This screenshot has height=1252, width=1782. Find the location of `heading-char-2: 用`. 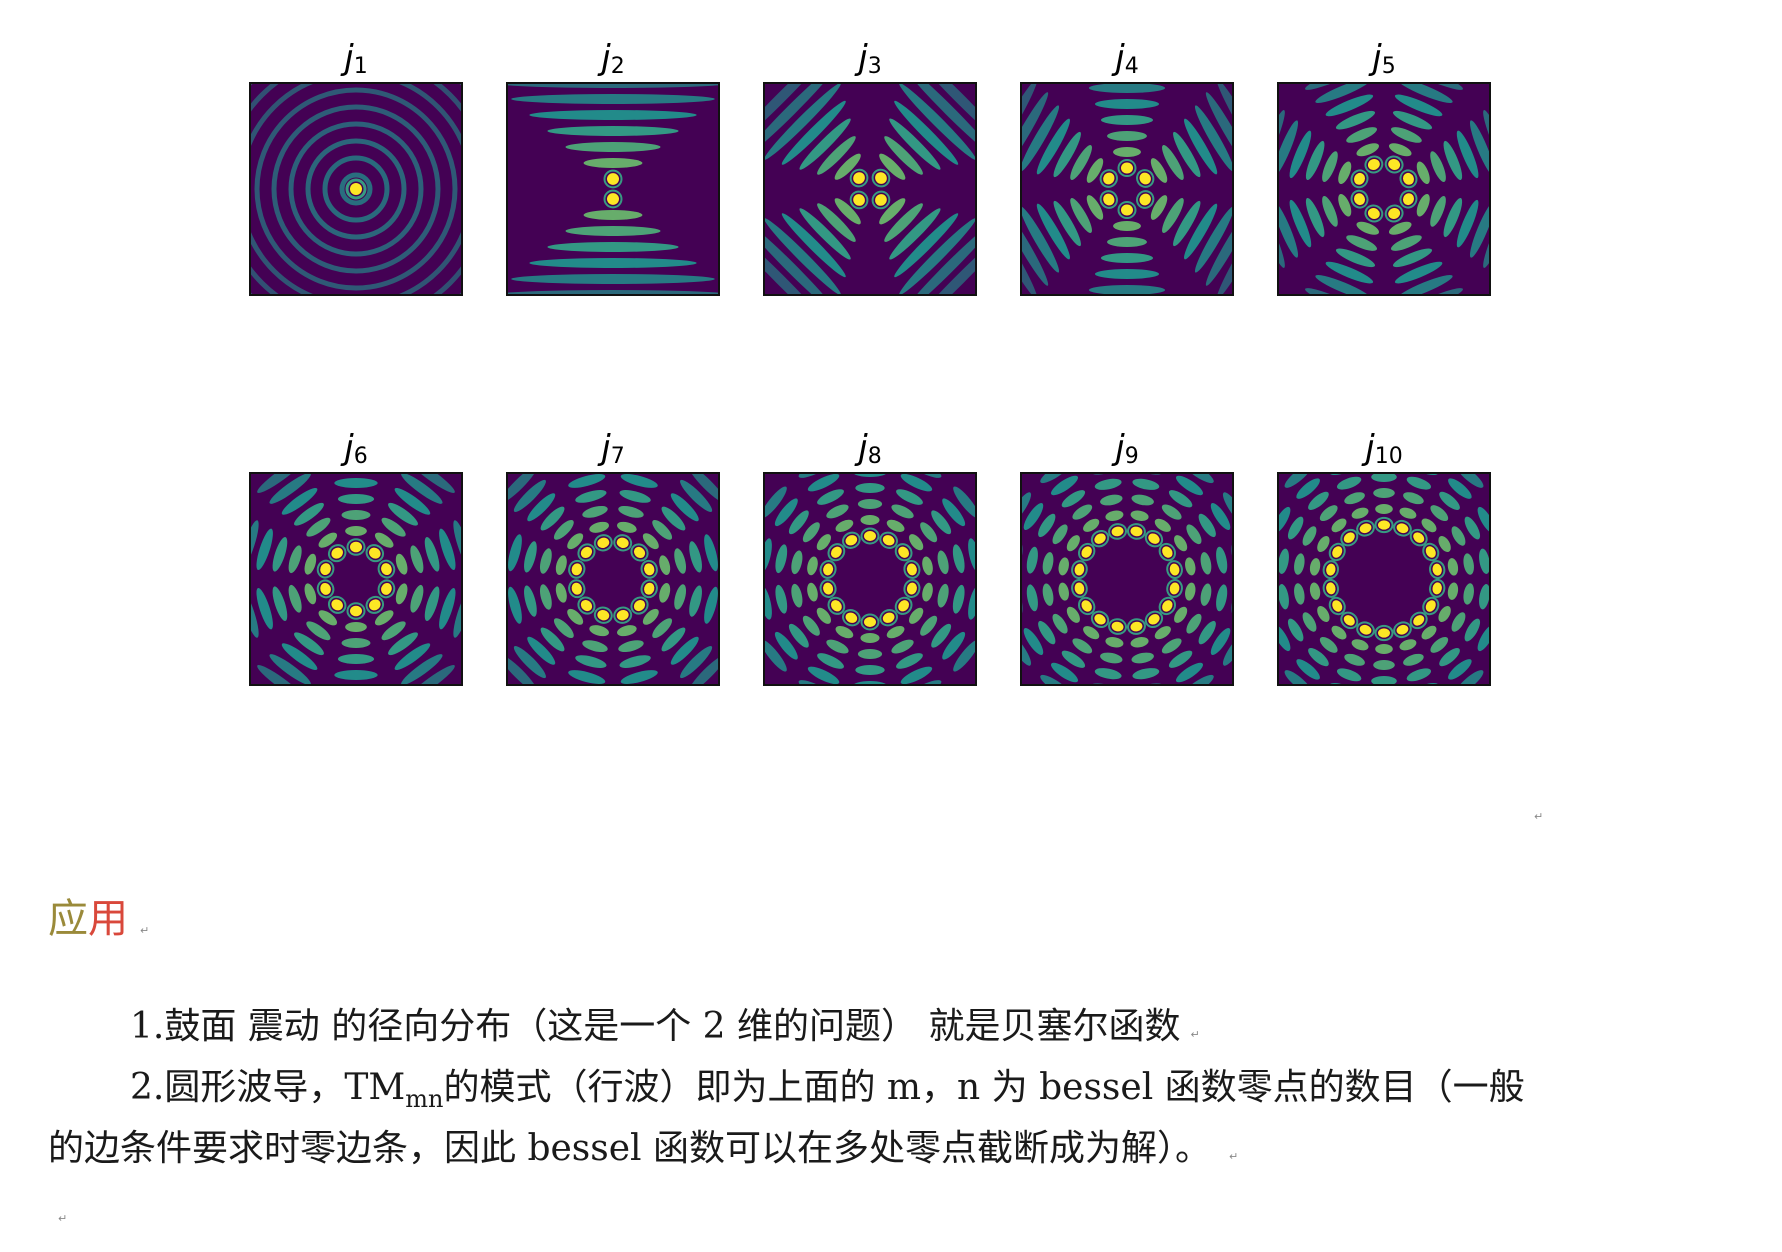

heading-char-2: 用 is located at coordinates (108, 919).